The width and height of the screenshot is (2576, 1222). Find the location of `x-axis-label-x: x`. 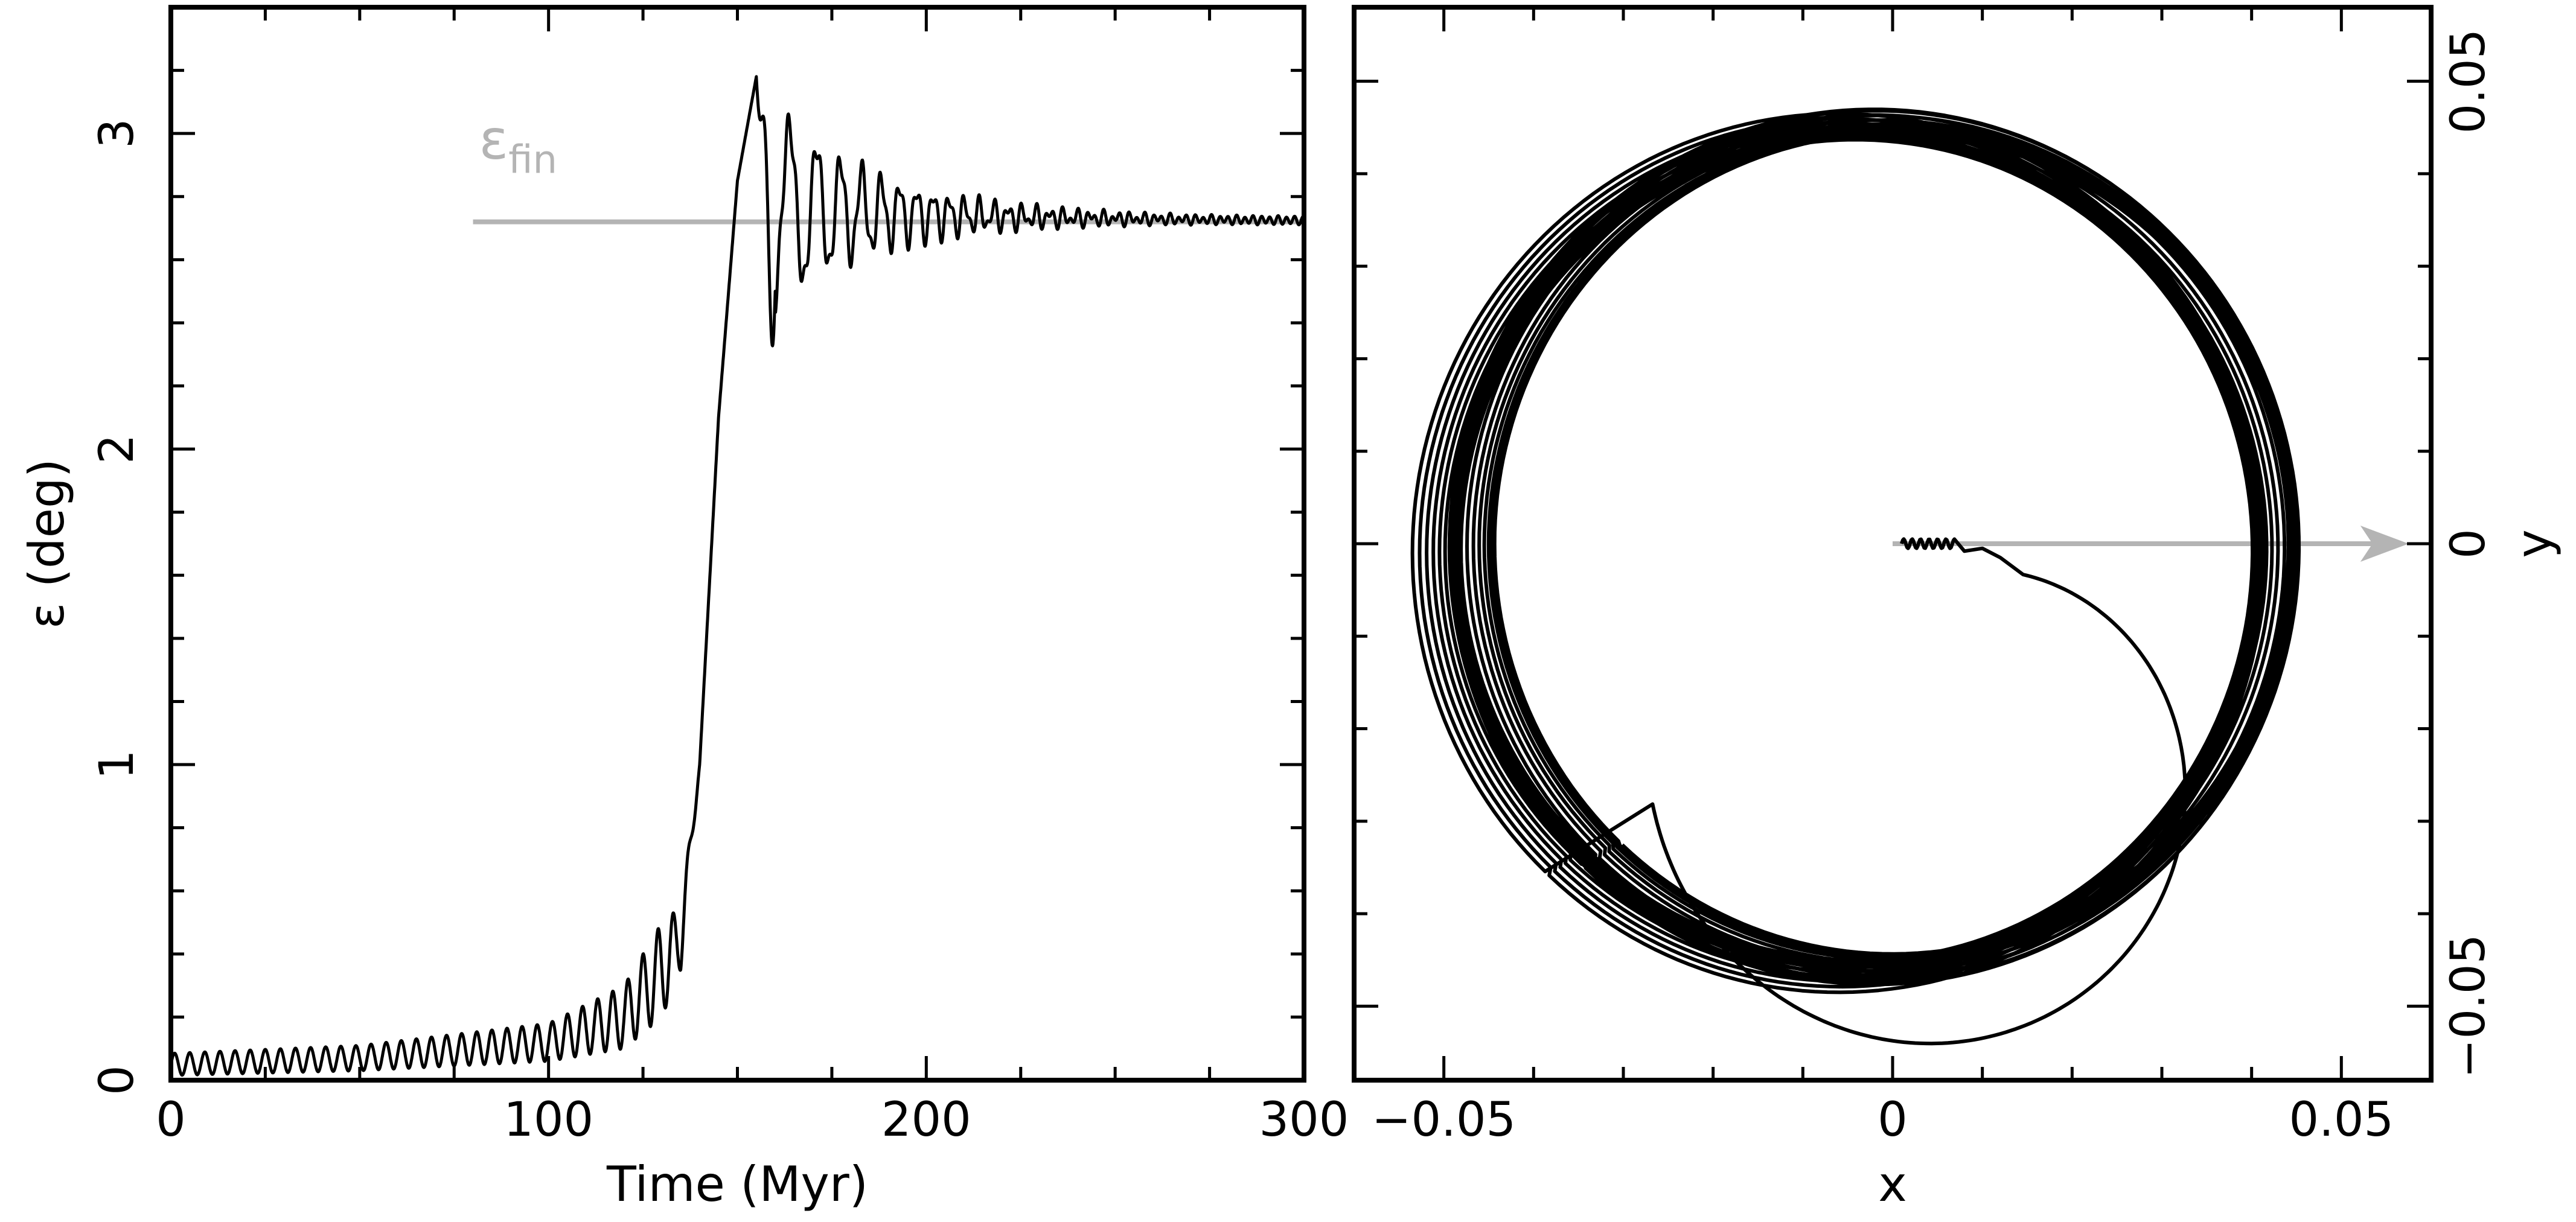

x-axis-label-x: x is located at coordinates (1892, 1184).